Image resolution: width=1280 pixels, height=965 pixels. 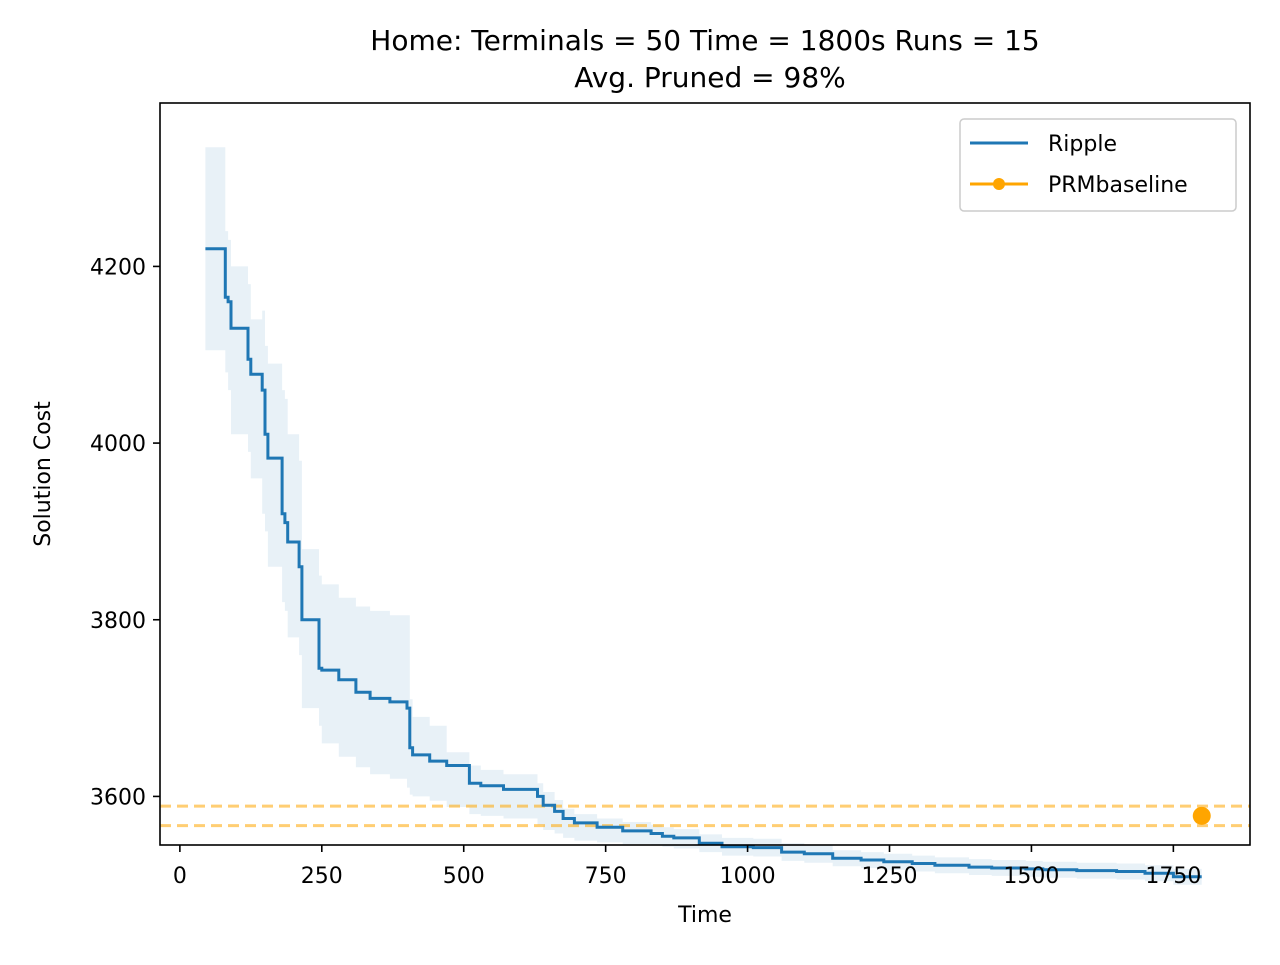 I want to click on y-axis-label: Solution Cost, so click(x=43, y=474).